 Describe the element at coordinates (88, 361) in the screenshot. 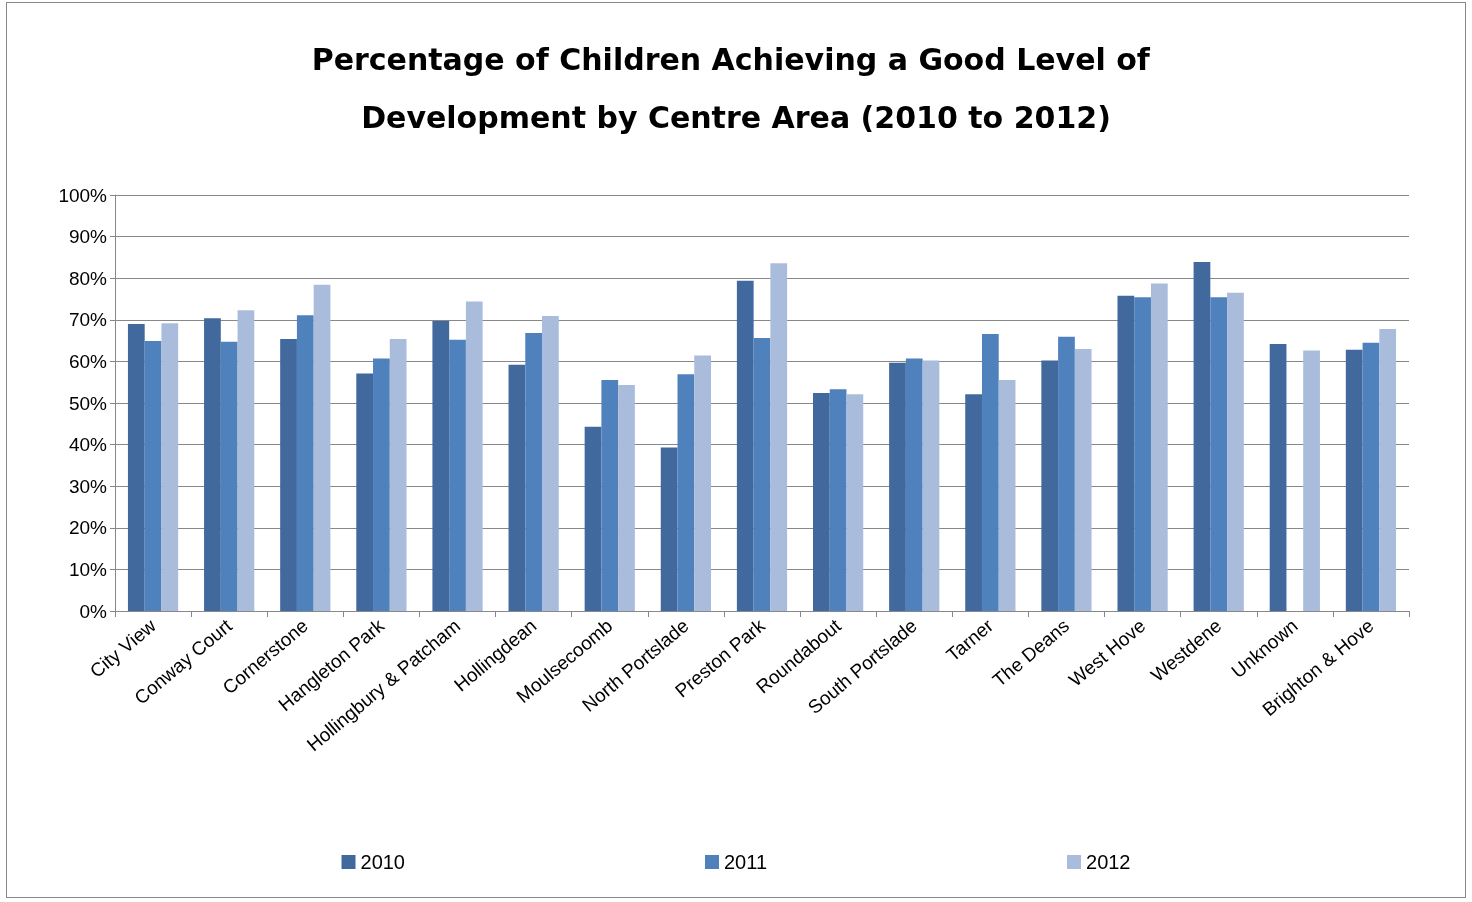

I see `y-tick-label: 60%` at that location.